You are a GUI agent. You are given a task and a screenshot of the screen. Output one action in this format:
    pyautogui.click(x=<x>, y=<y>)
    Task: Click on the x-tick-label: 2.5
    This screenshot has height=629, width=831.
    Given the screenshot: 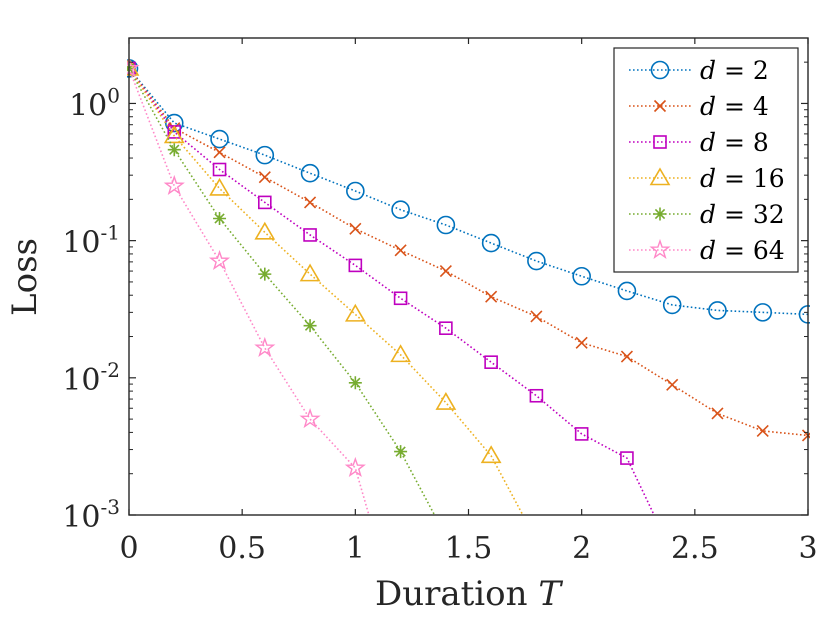 What is the action you would take?
    pyautogui.click(x=695, y=548)
    